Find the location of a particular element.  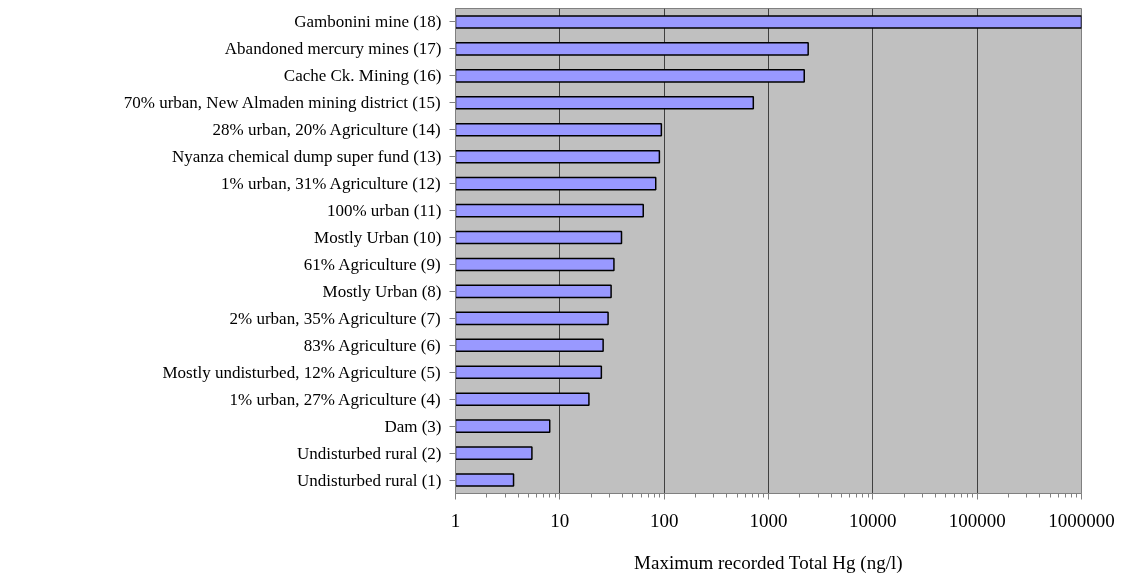

y-tick-label: 61% Agriculture (9) is located at coordinates (372, 264).